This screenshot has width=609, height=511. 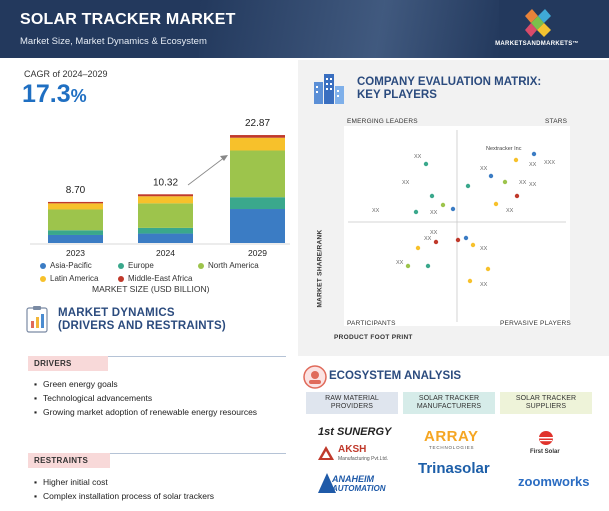 I want to click on bar-segment-2024-europe, so click(x=165, y=230).